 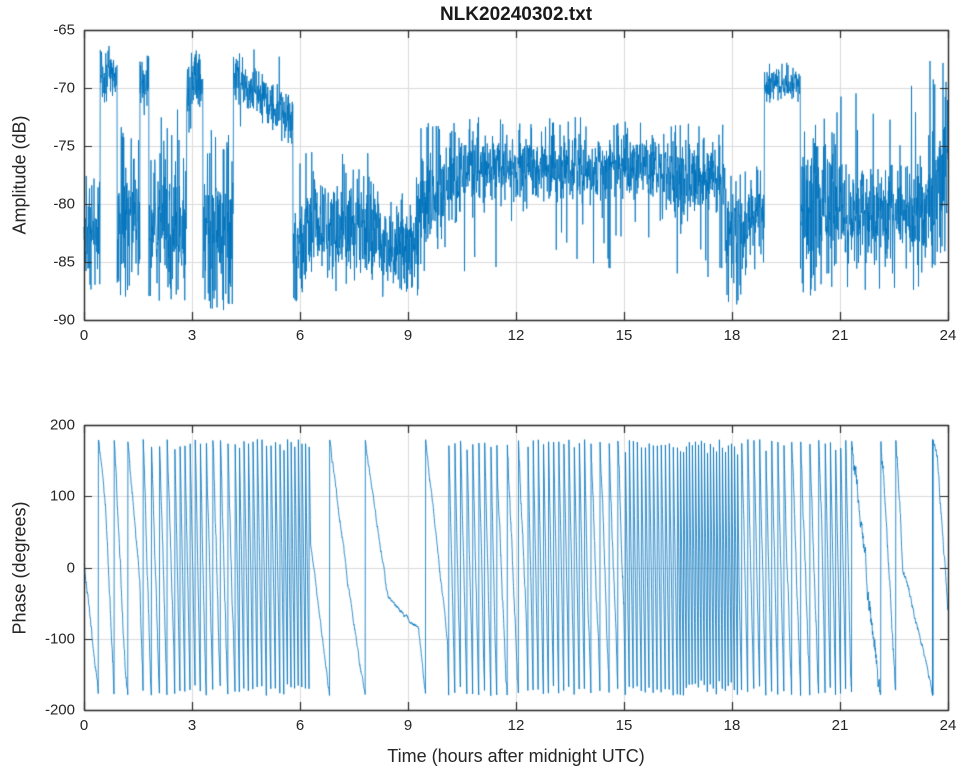 What do you see at coordinates (192, 335) in the screenshot?
I see `amplitude-x-tick-label: 3` at bounding box center [192, 335].